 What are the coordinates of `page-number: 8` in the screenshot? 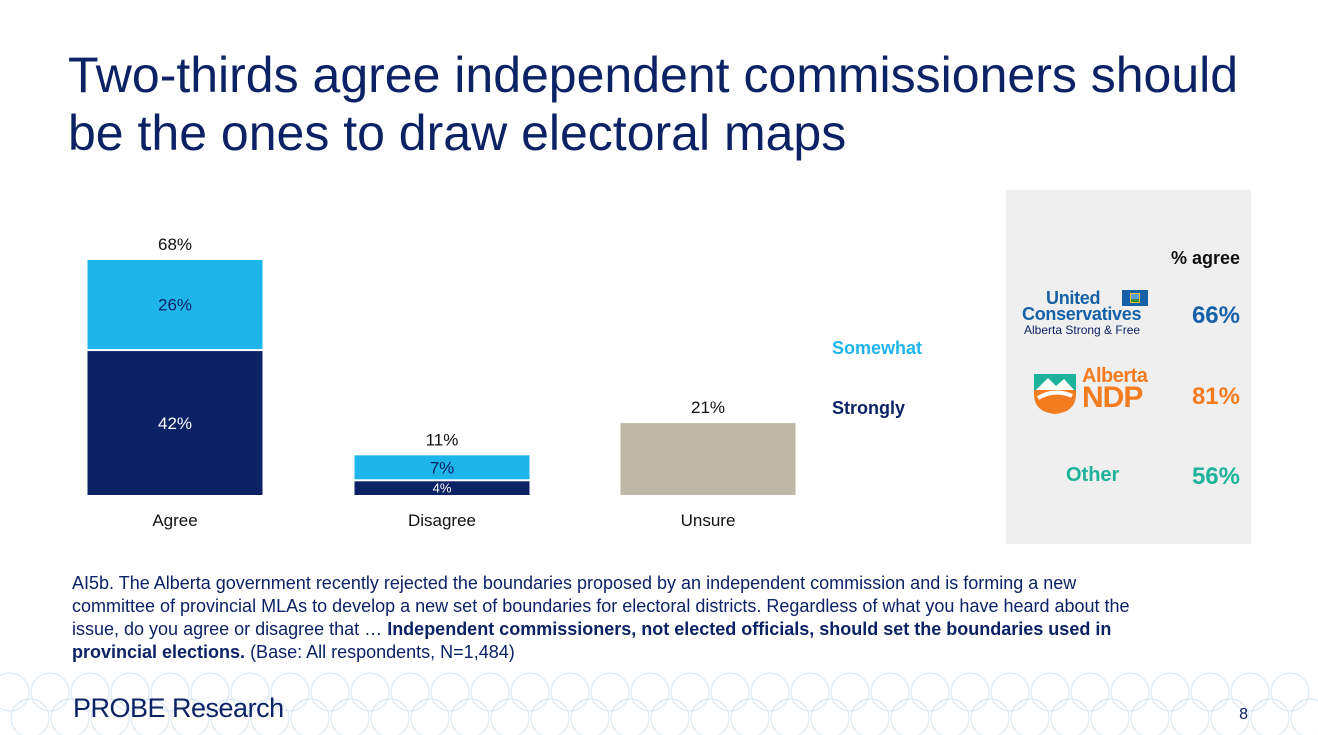 It's located at (1243, 714).